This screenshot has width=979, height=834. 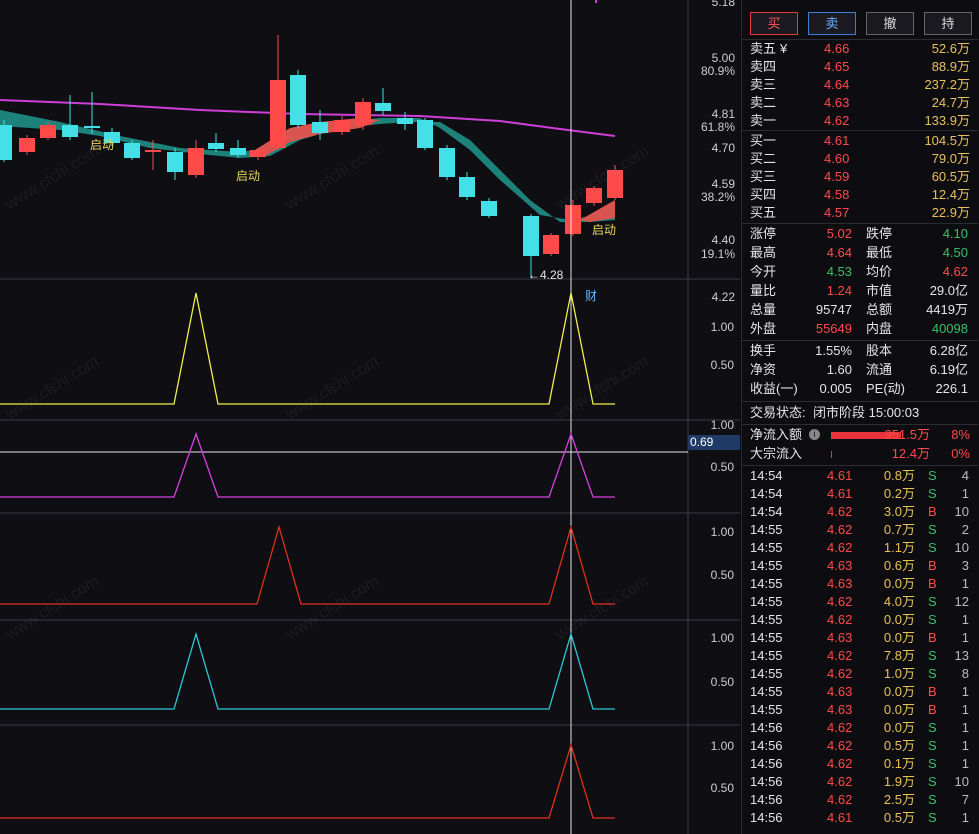 What do you see at coordinates (961, 511) in the screenshot?
I see `tick-count: 10` at bounding box center [961, 511].